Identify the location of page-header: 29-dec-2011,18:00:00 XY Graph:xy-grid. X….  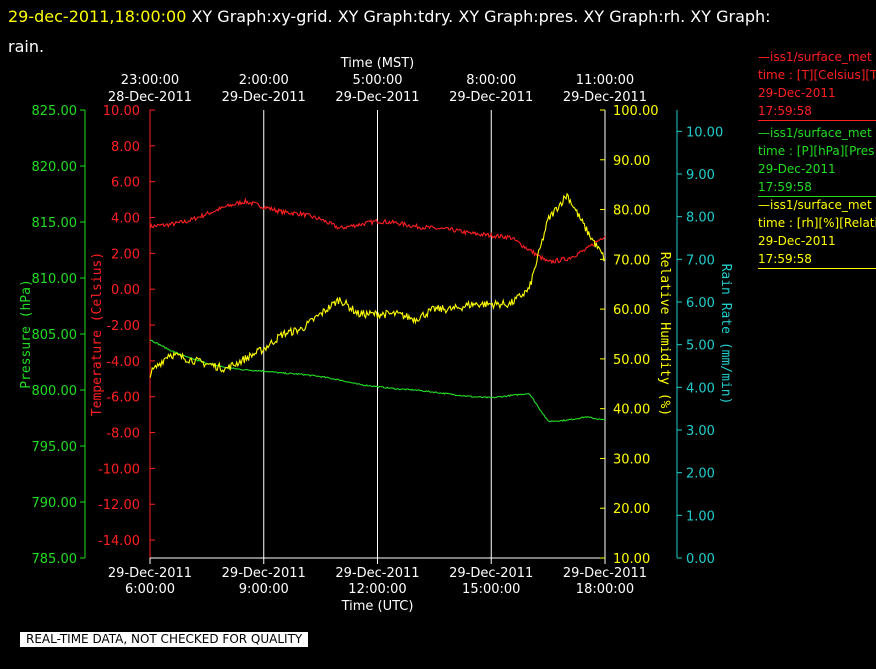
(433, 32).